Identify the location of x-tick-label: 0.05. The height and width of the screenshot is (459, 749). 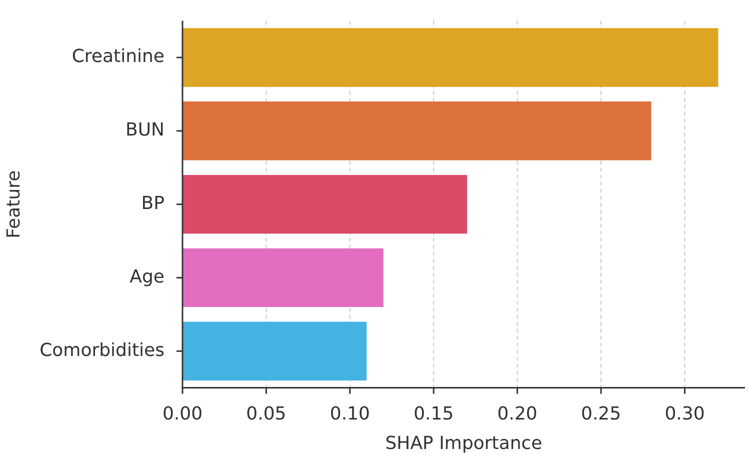
(266, 413).